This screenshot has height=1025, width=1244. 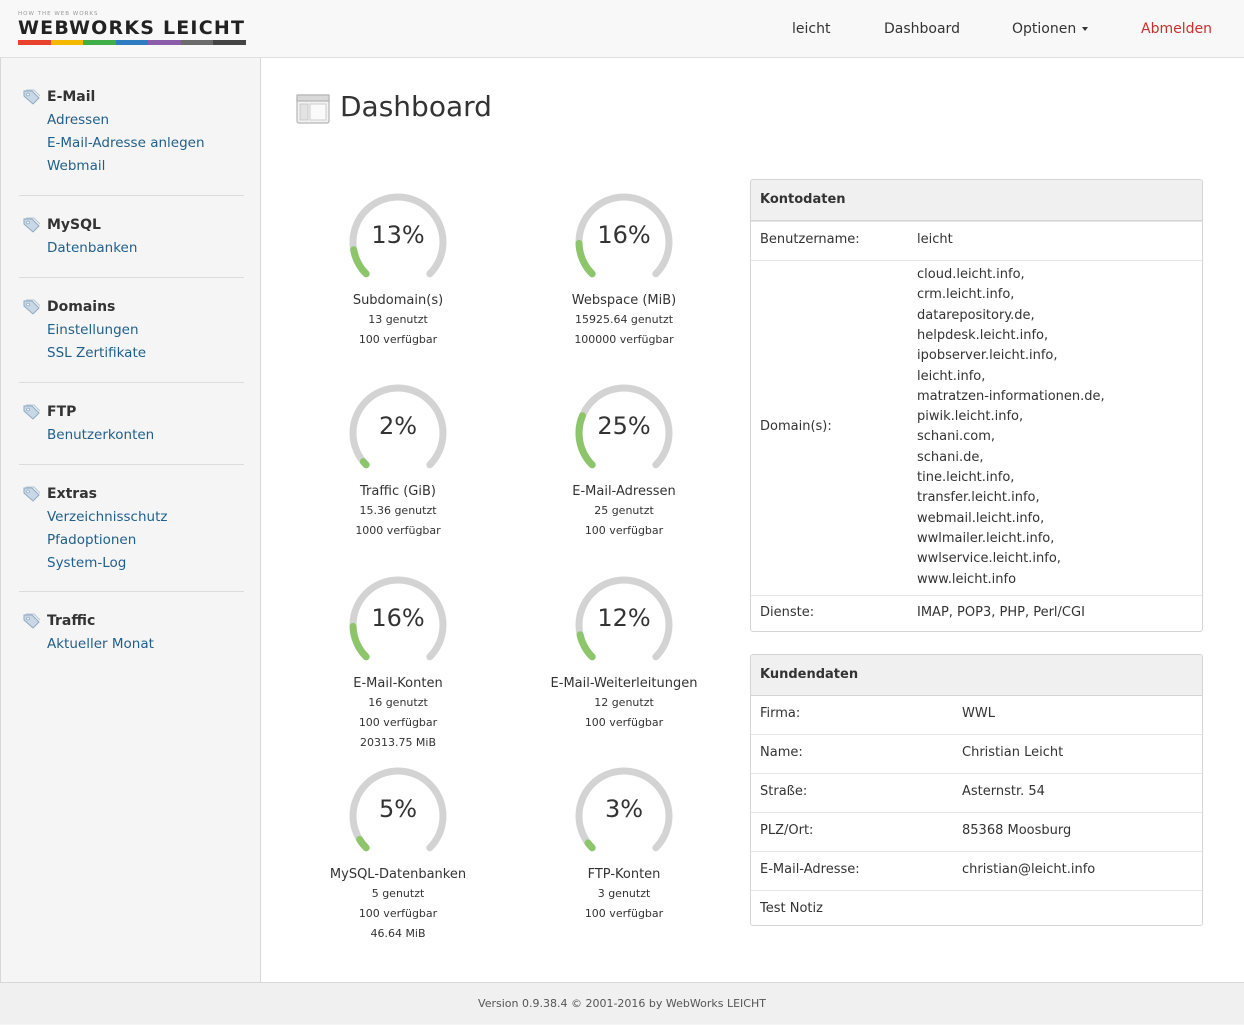 What do you see at coordinates (97, 353) in the screenshot?
I see `sidebar-link-ssl-zertifikate: SSL Zertifikate` at bounding box center [97, 353].